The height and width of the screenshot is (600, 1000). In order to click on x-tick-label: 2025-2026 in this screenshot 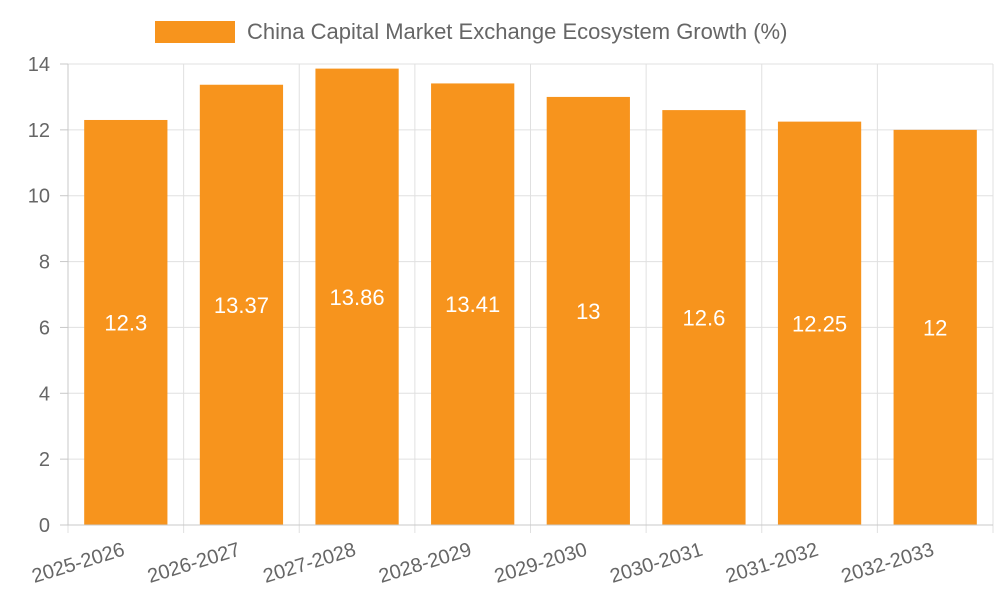, I will do `click(78, 563)`.